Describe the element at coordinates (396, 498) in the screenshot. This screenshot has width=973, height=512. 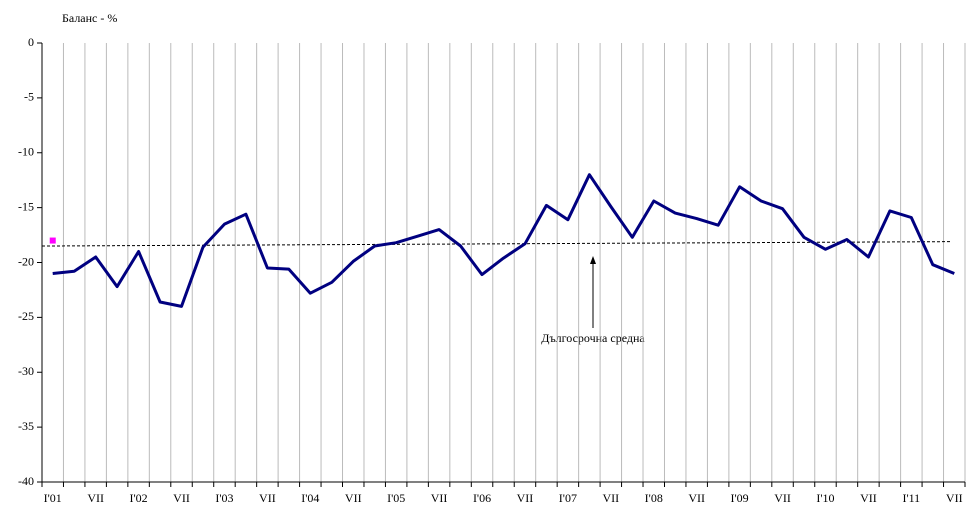
I see `x-tick-label: I'05` at that location.